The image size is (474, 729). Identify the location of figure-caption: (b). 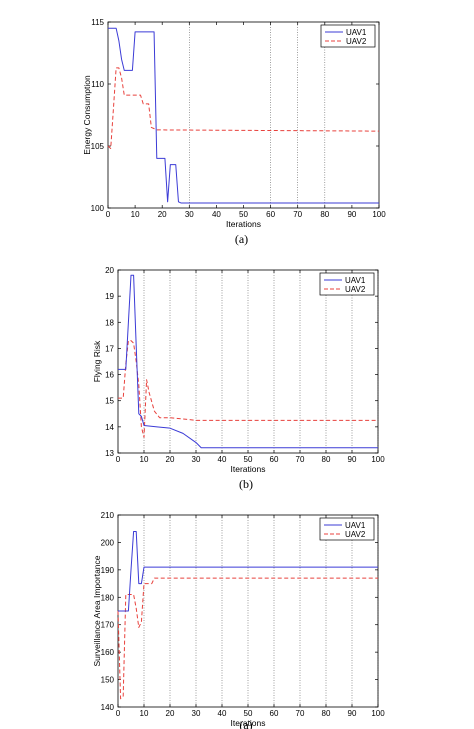
(246, 484).